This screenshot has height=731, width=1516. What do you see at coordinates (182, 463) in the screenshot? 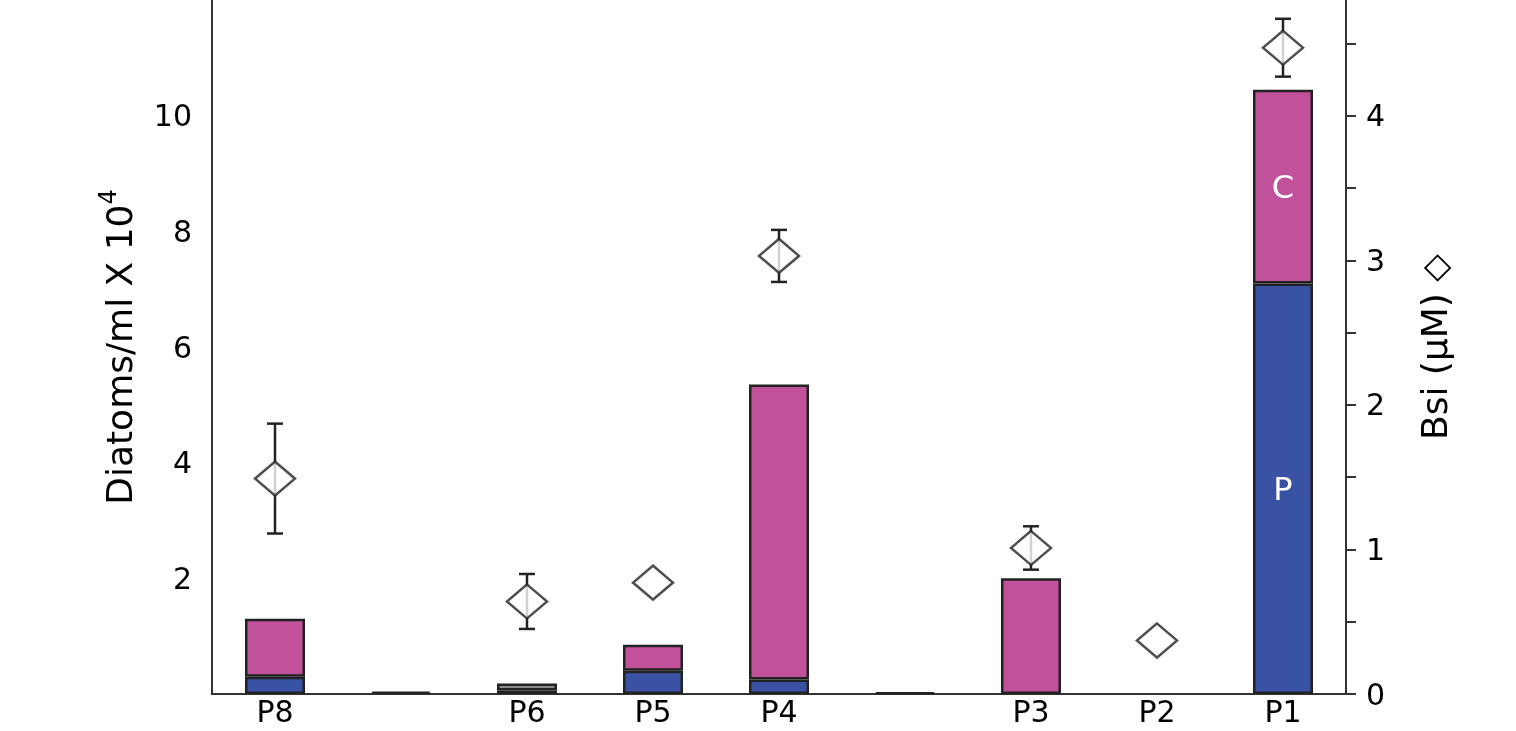
I see `y-tick-label: 4` at bounding box center [182, 463].